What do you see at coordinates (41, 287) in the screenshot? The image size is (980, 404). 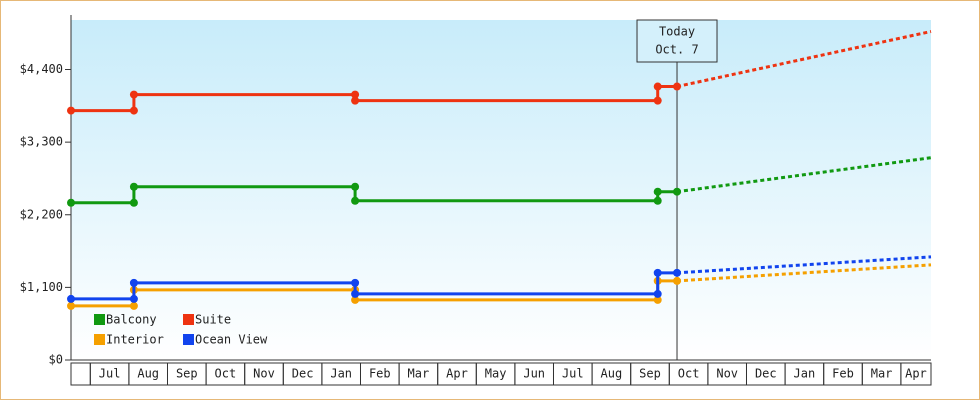 I see `y-tick-label: $1,100` at bounding box center [41, 287].